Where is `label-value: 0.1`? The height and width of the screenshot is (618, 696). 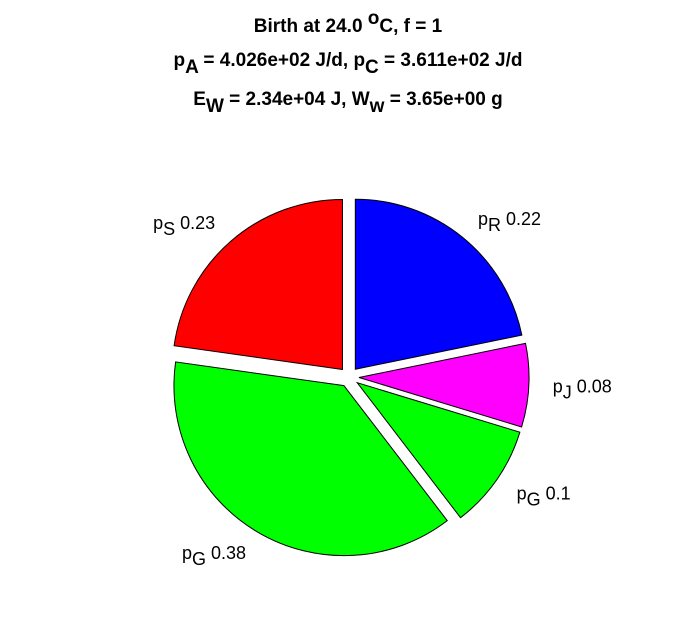 label-value: 0.1 is located at coordinates (558, 493).